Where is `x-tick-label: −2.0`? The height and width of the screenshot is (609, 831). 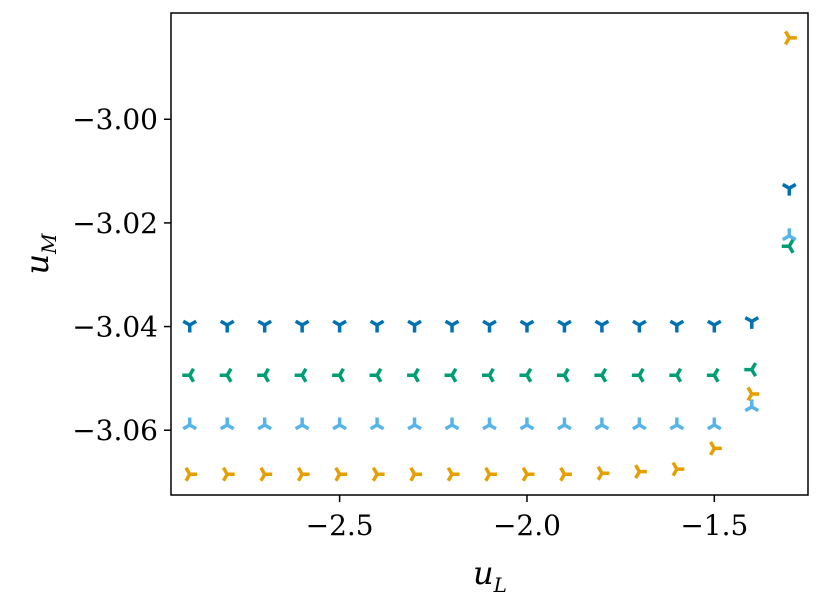 x-tick-label: −2.0 is located at coordinates (527, 525).